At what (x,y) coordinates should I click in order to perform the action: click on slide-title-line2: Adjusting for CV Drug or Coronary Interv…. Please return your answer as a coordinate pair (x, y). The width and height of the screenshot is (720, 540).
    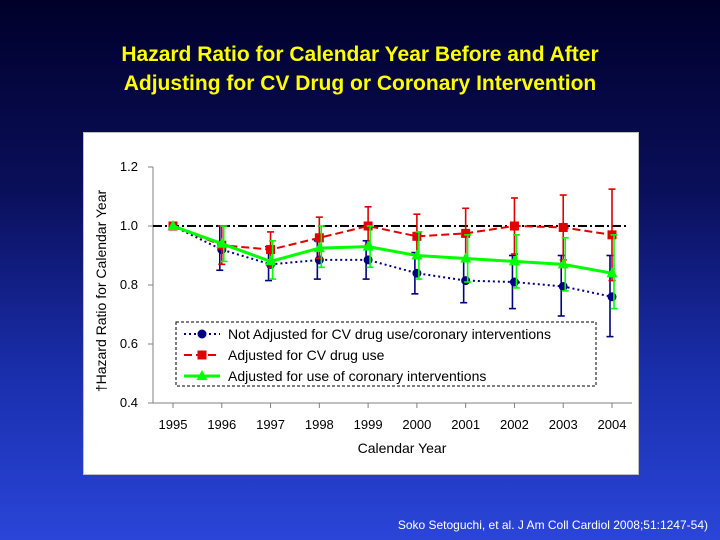
    Looking at the image, I should click on (360, 83).